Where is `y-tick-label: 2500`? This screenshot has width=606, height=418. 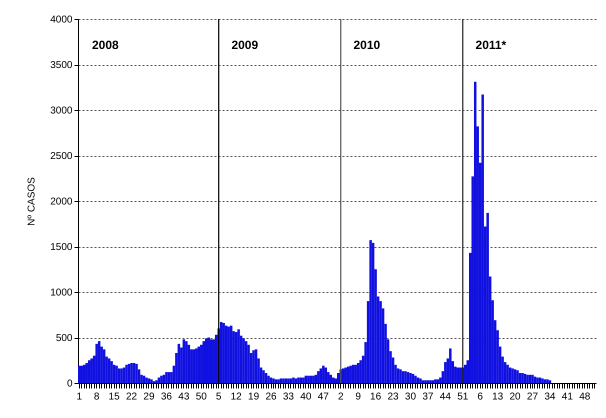 y-tick-label: 2500 is located at coordinates (61, 156).